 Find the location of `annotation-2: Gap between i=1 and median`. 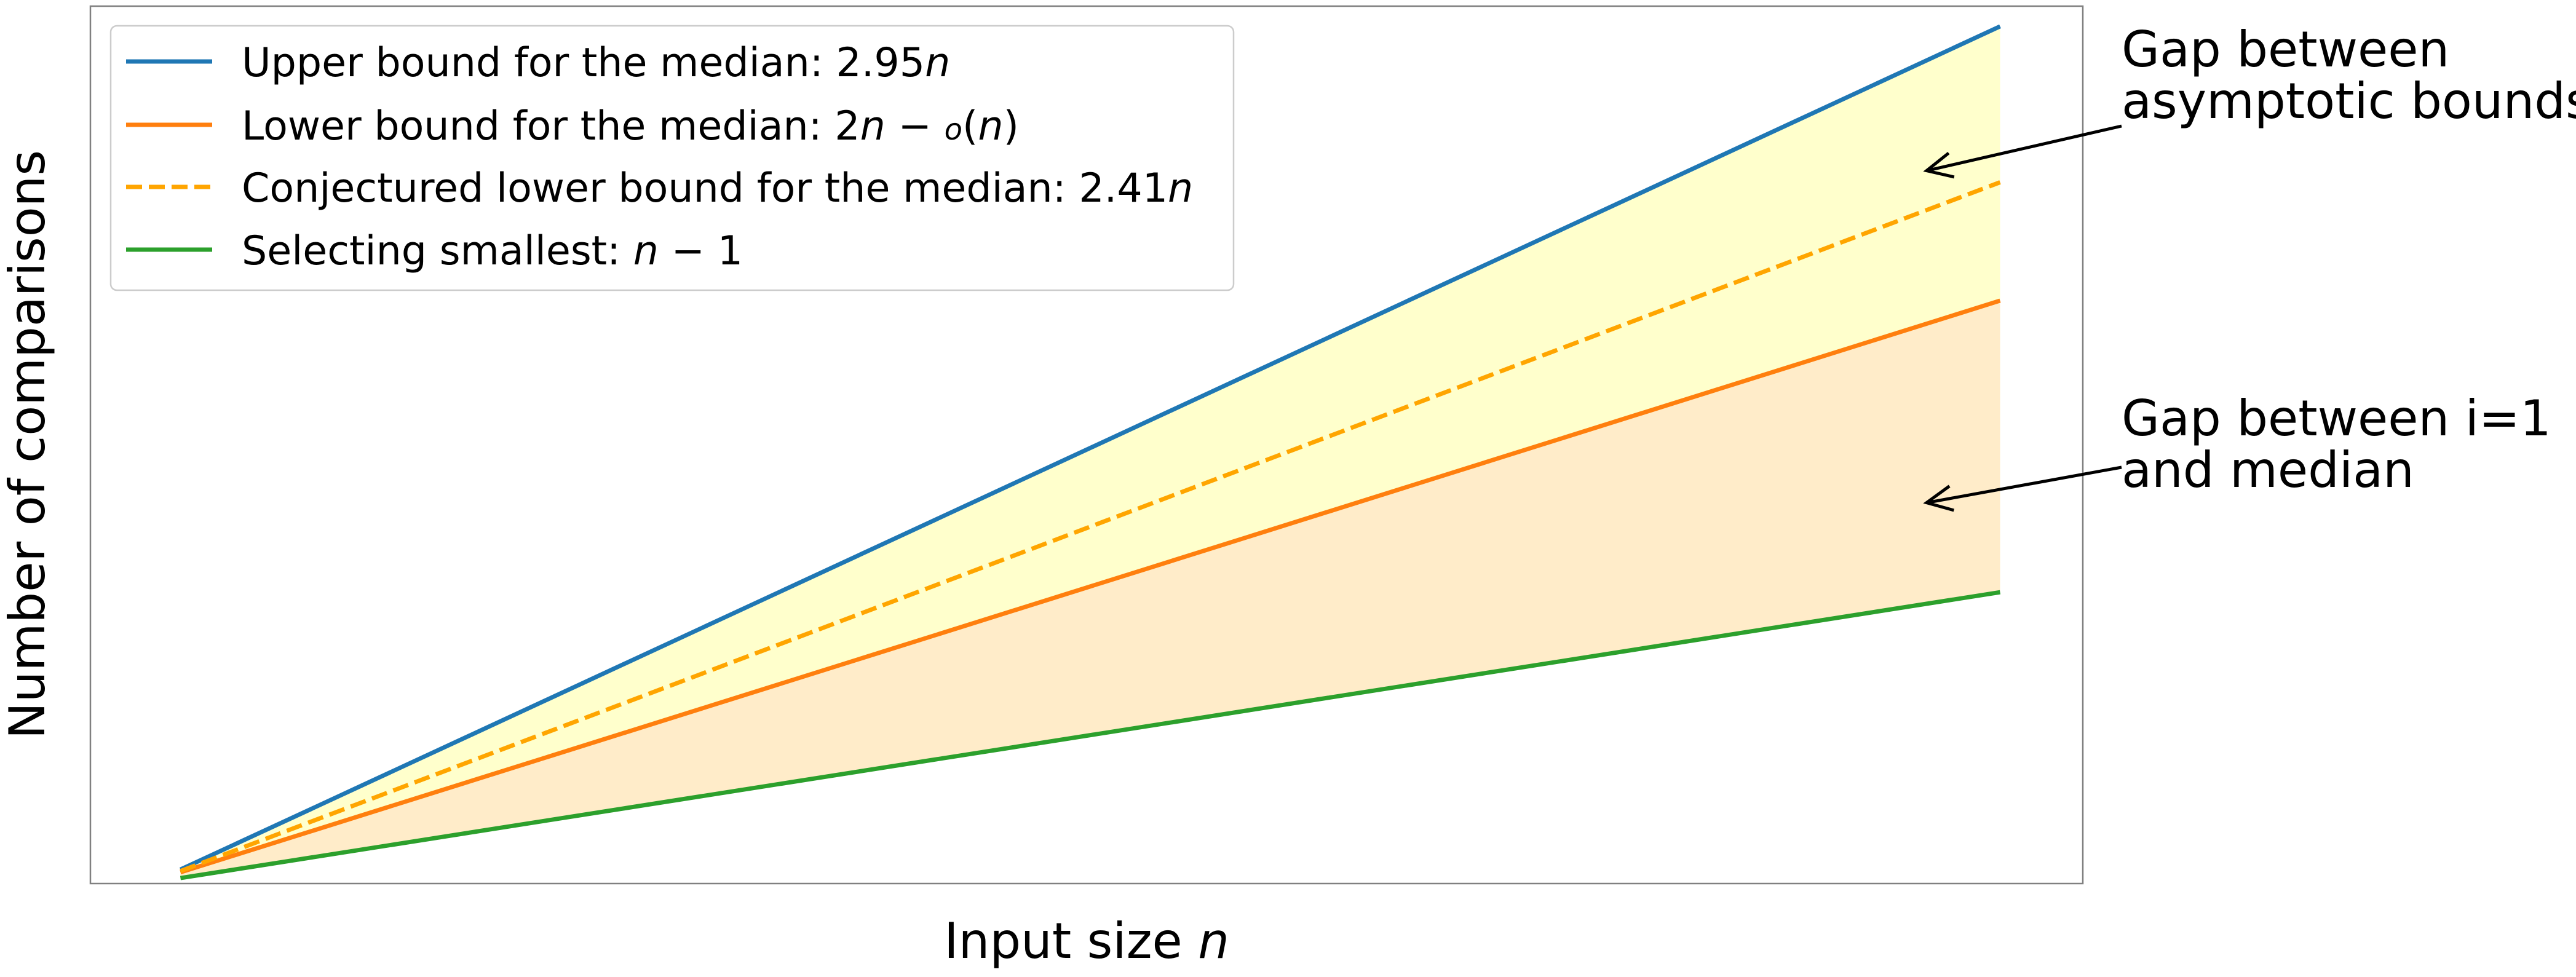

annotation-2: Gap between i=1 and median is located at coordinates (2336, 444).